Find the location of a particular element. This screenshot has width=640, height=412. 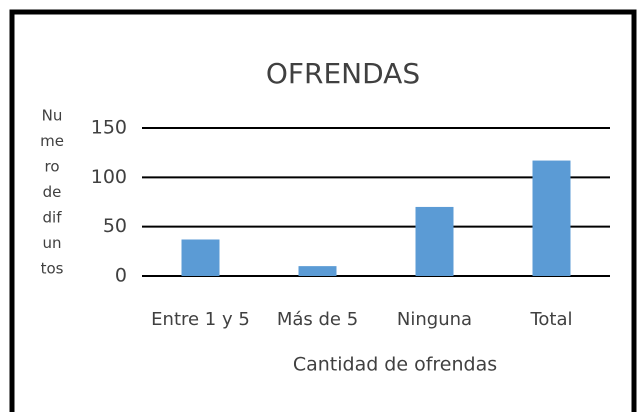

y-axis-label: un is located at coordinates (51, 243).